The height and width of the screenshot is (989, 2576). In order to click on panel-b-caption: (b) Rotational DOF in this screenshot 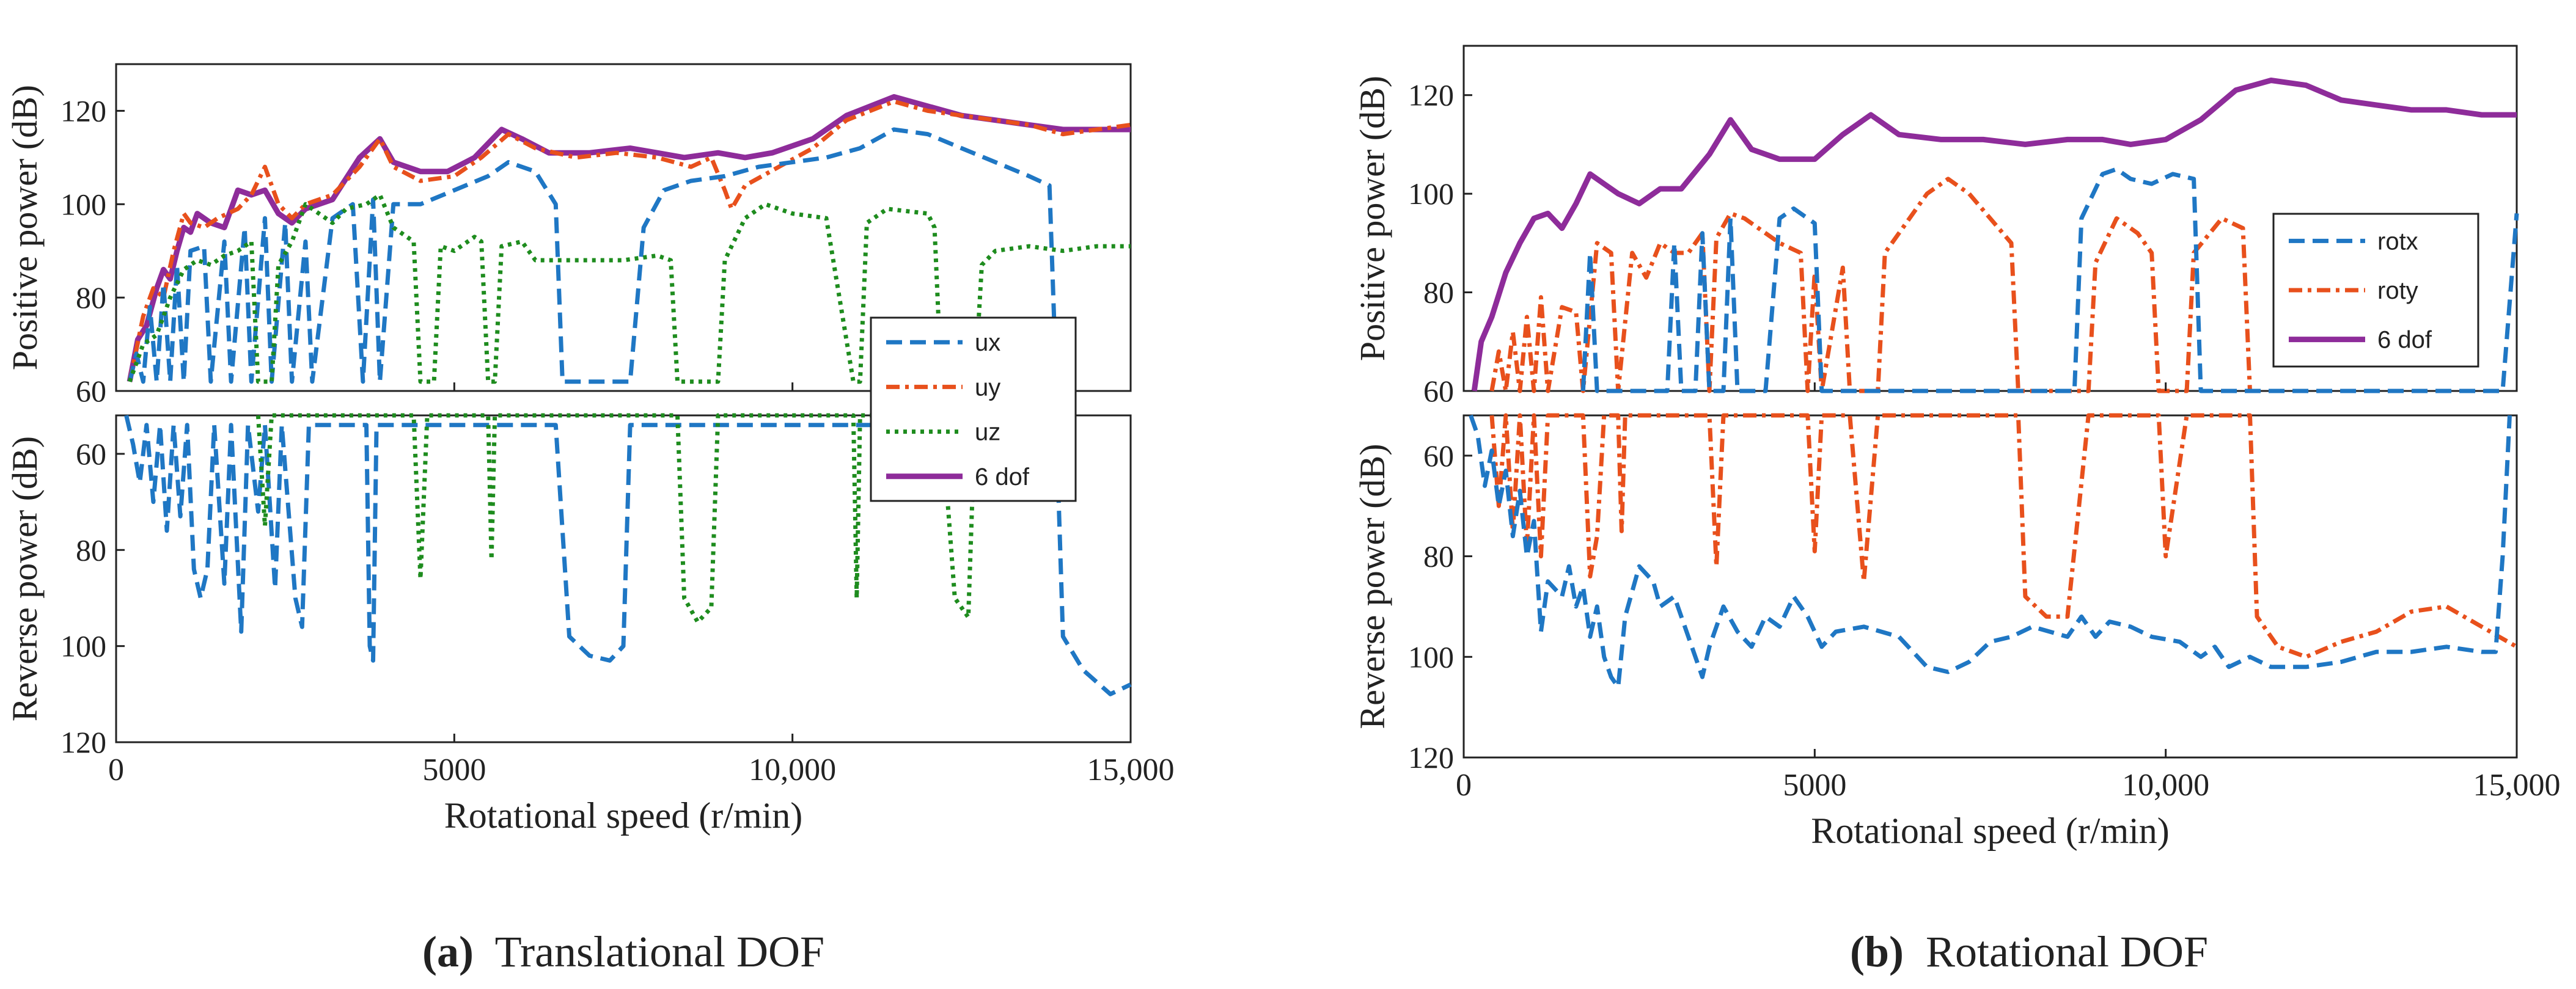, I will do `click(2029, 952)`.